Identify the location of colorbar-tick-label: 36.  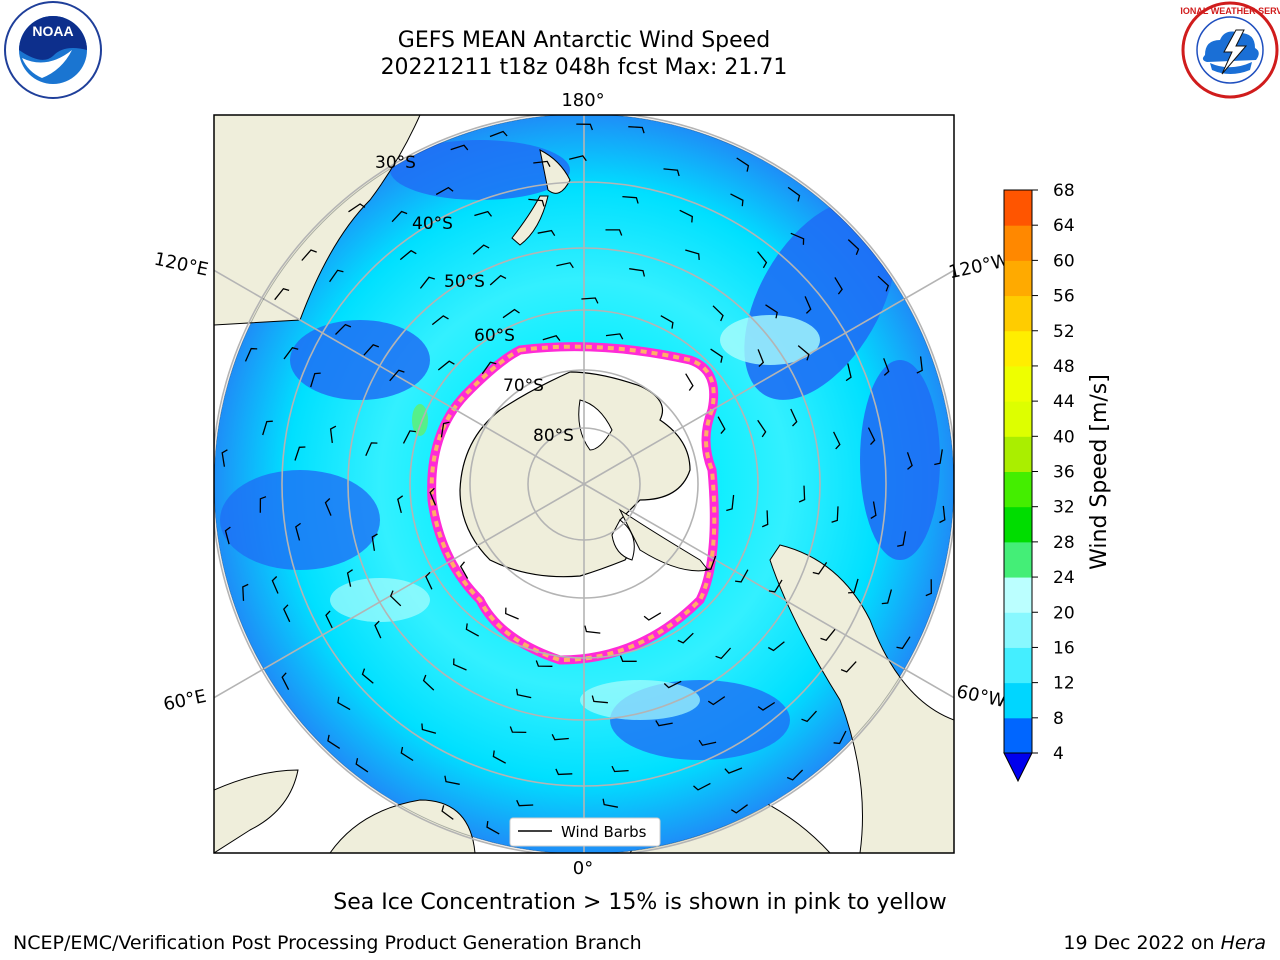
(1064, 473).